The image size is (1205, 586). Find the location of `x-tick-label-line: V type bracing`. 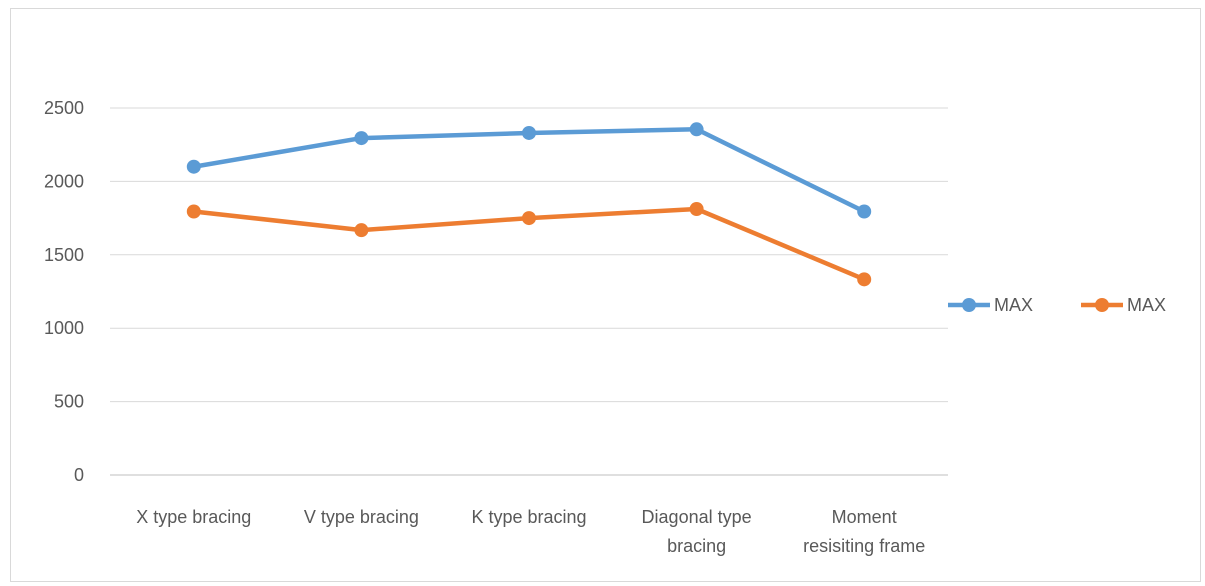

x-tick-label-line: V type bracing is located at coordinates (361, 517).